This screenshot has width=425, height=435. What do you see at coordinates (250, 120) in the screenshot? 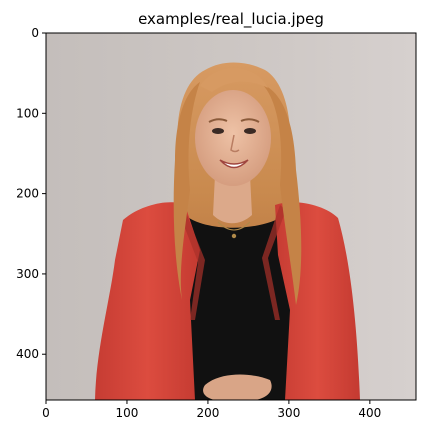
I see `right-brow` at bounding box center [250, 120].